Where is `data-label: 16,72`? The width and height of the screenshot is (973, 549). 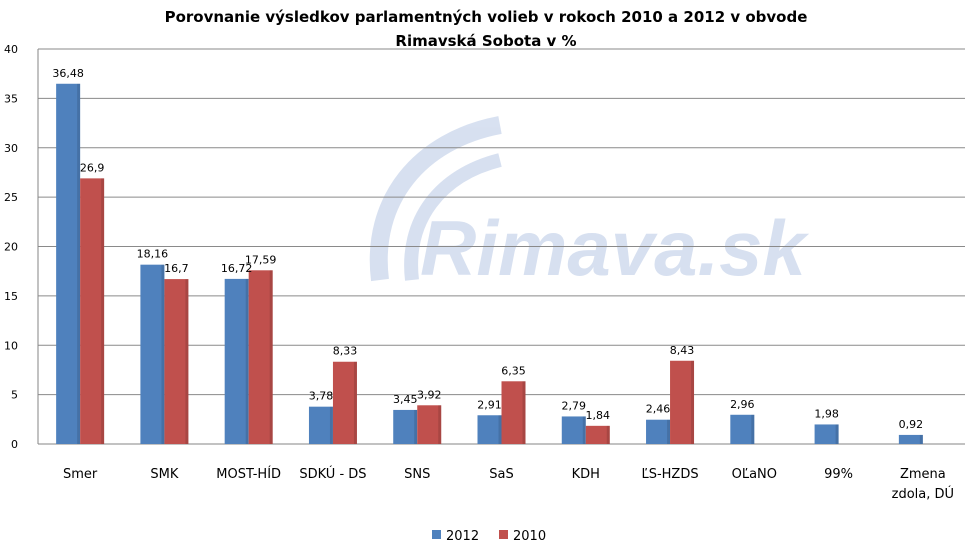
data-label: 16,72 is located at coordinates (237, 268).